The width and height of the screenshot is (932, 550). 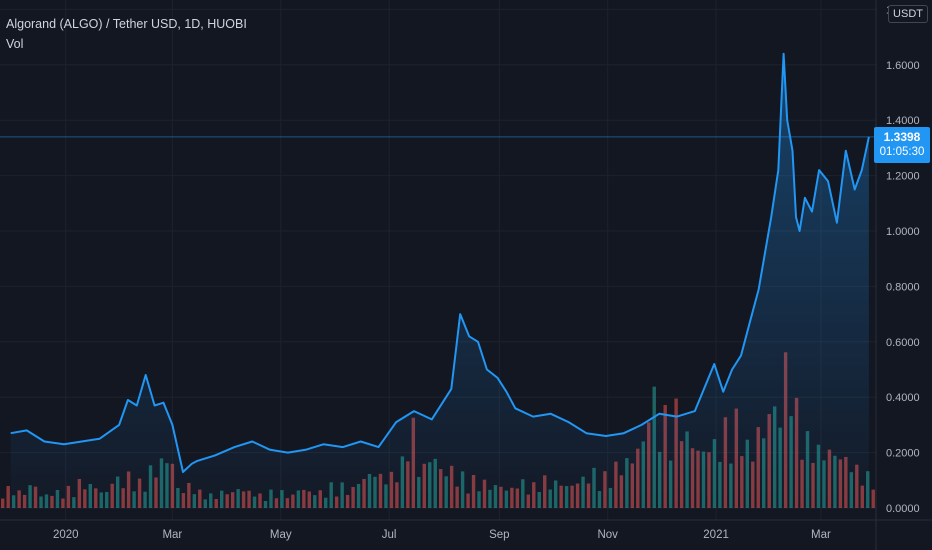 I want to click on y-tick-label: 0.8000, so click(x=903, y=287).